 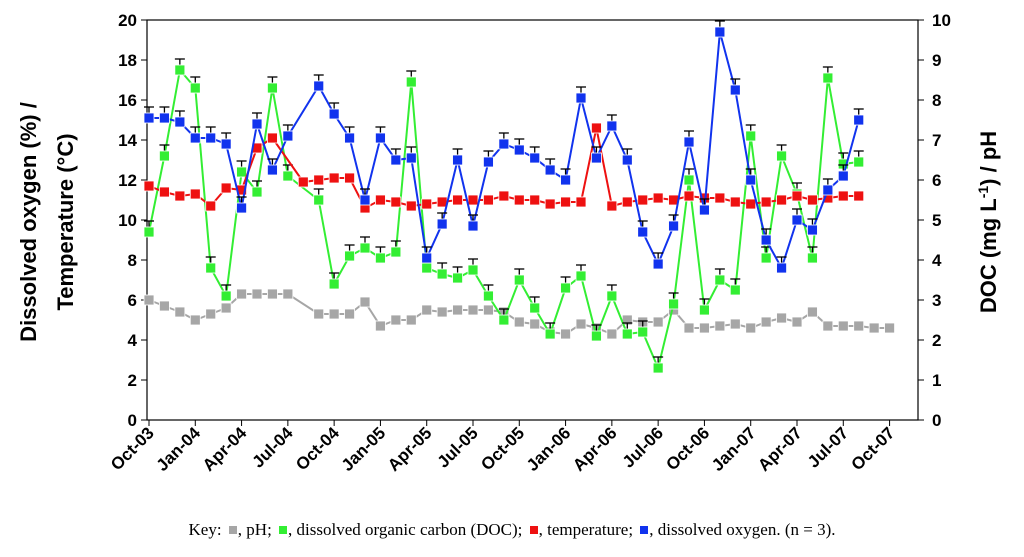 I want to click on left-axis-tick-label: 12, so click(x=127, y=180).